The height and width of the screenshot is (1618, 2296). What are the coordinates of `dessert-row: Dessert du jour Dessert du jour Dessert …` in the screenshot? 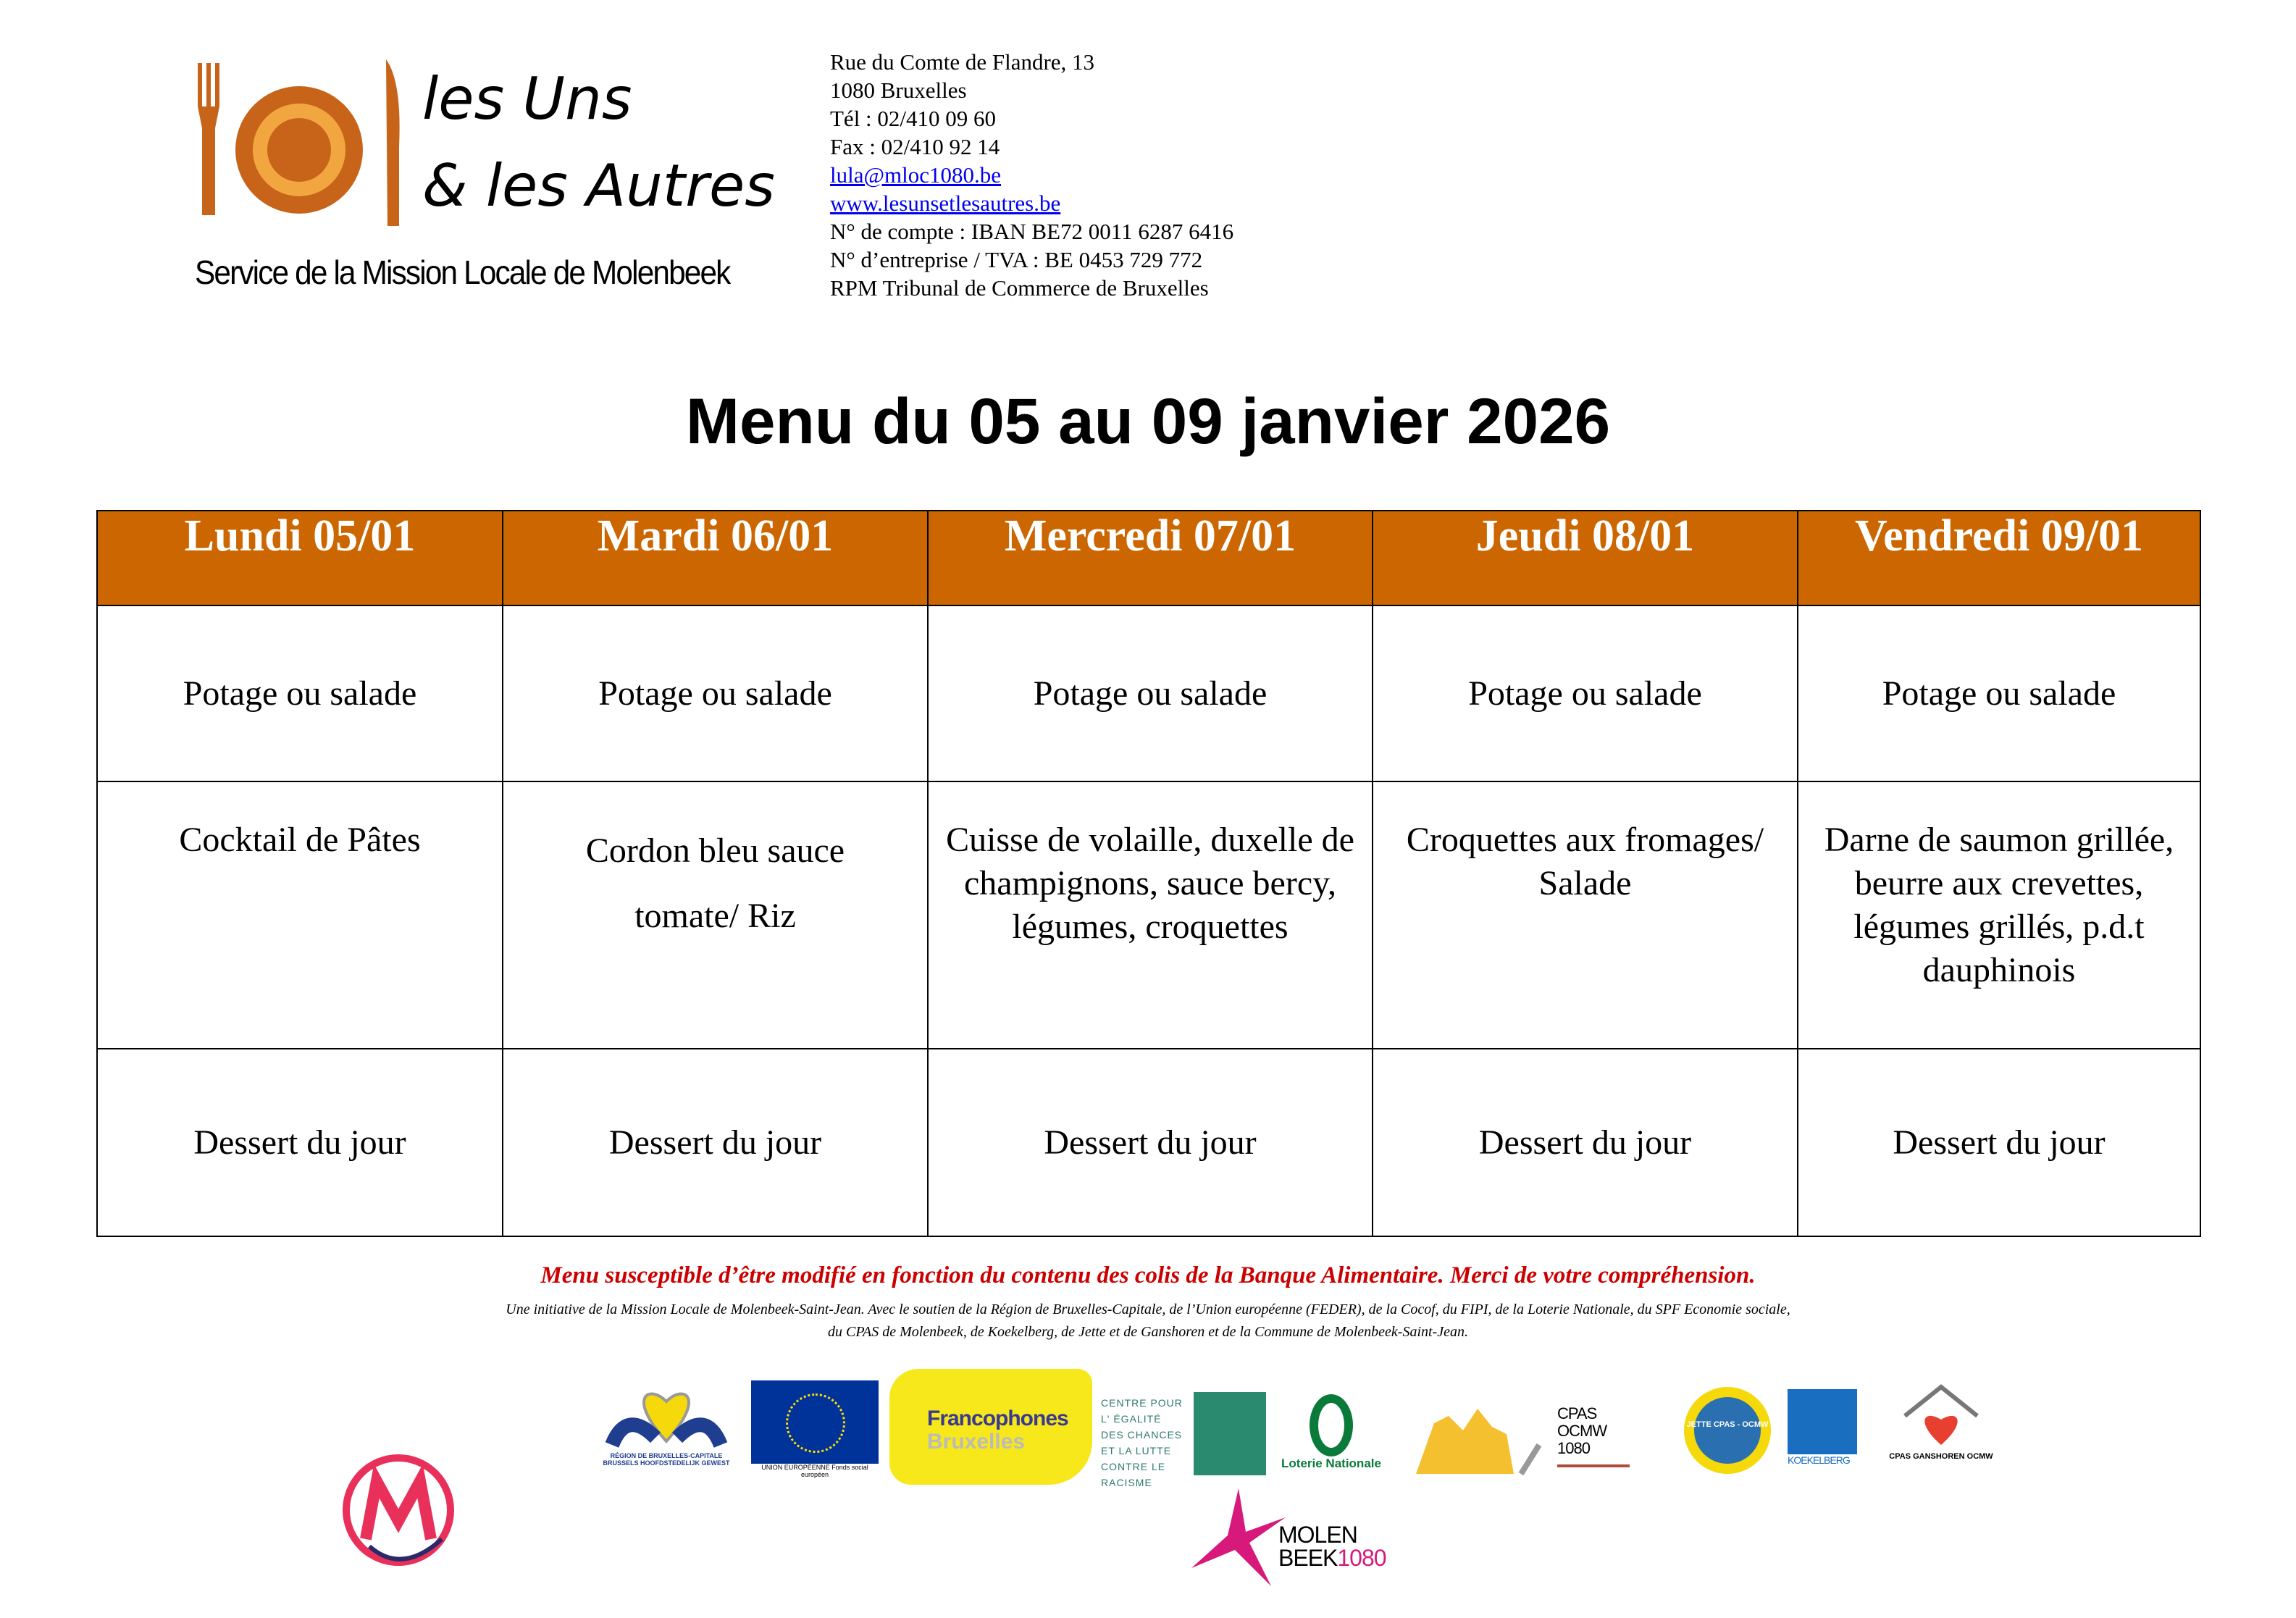 It's located at (1148, 1142).